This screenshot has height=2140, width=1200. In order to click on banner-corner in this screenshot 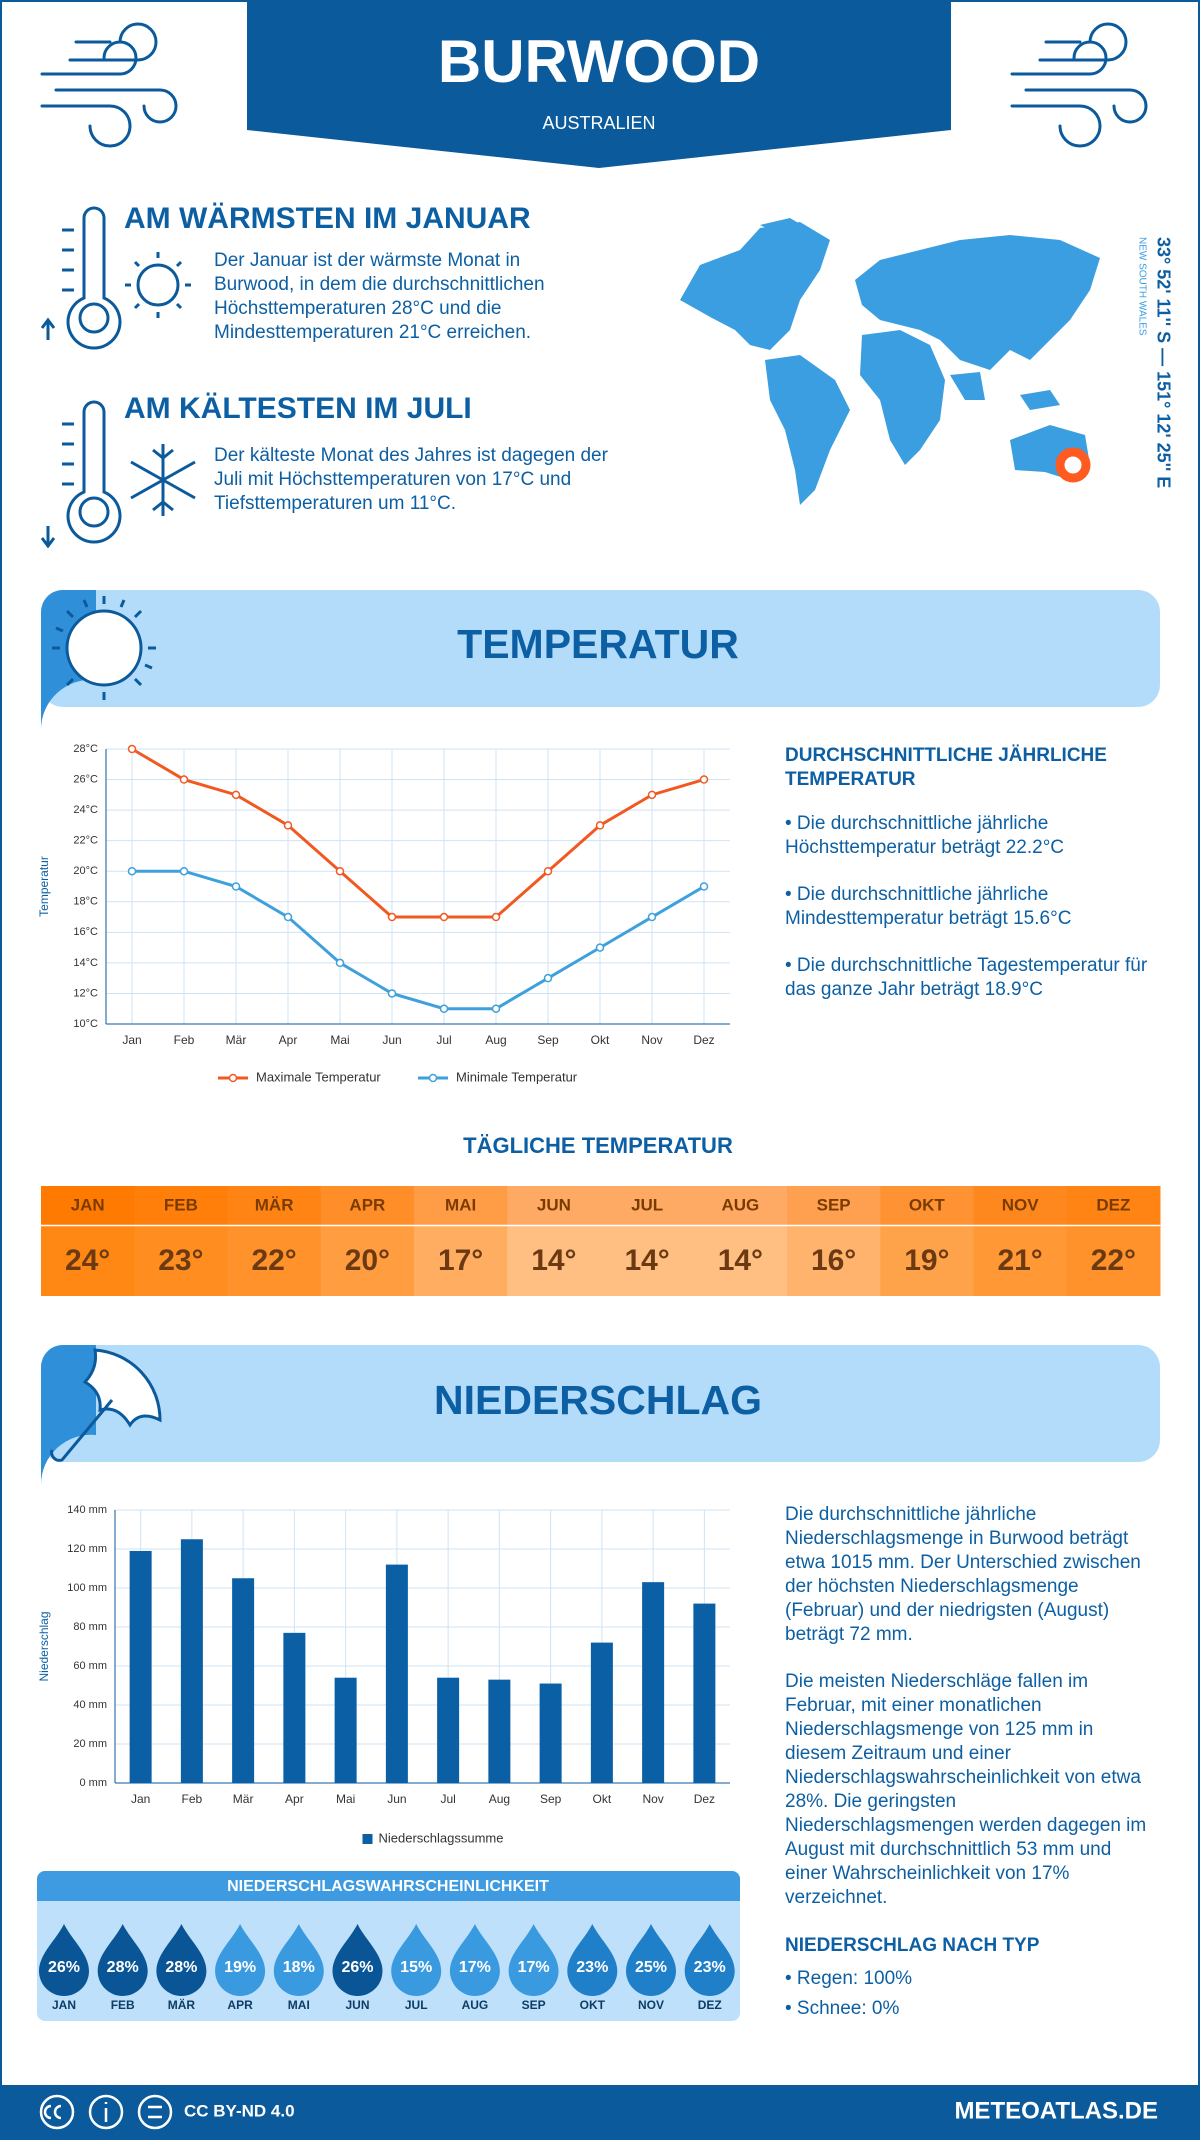, I will do `click(68, 1415)`.